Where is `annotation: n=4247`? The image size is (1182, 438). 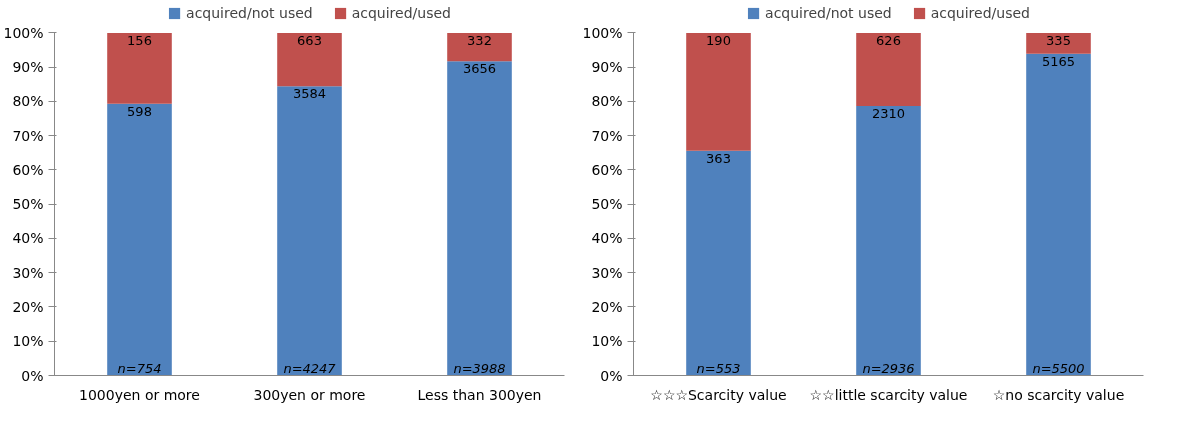 annotation: n=4247 is located at coordinates (310, 368).